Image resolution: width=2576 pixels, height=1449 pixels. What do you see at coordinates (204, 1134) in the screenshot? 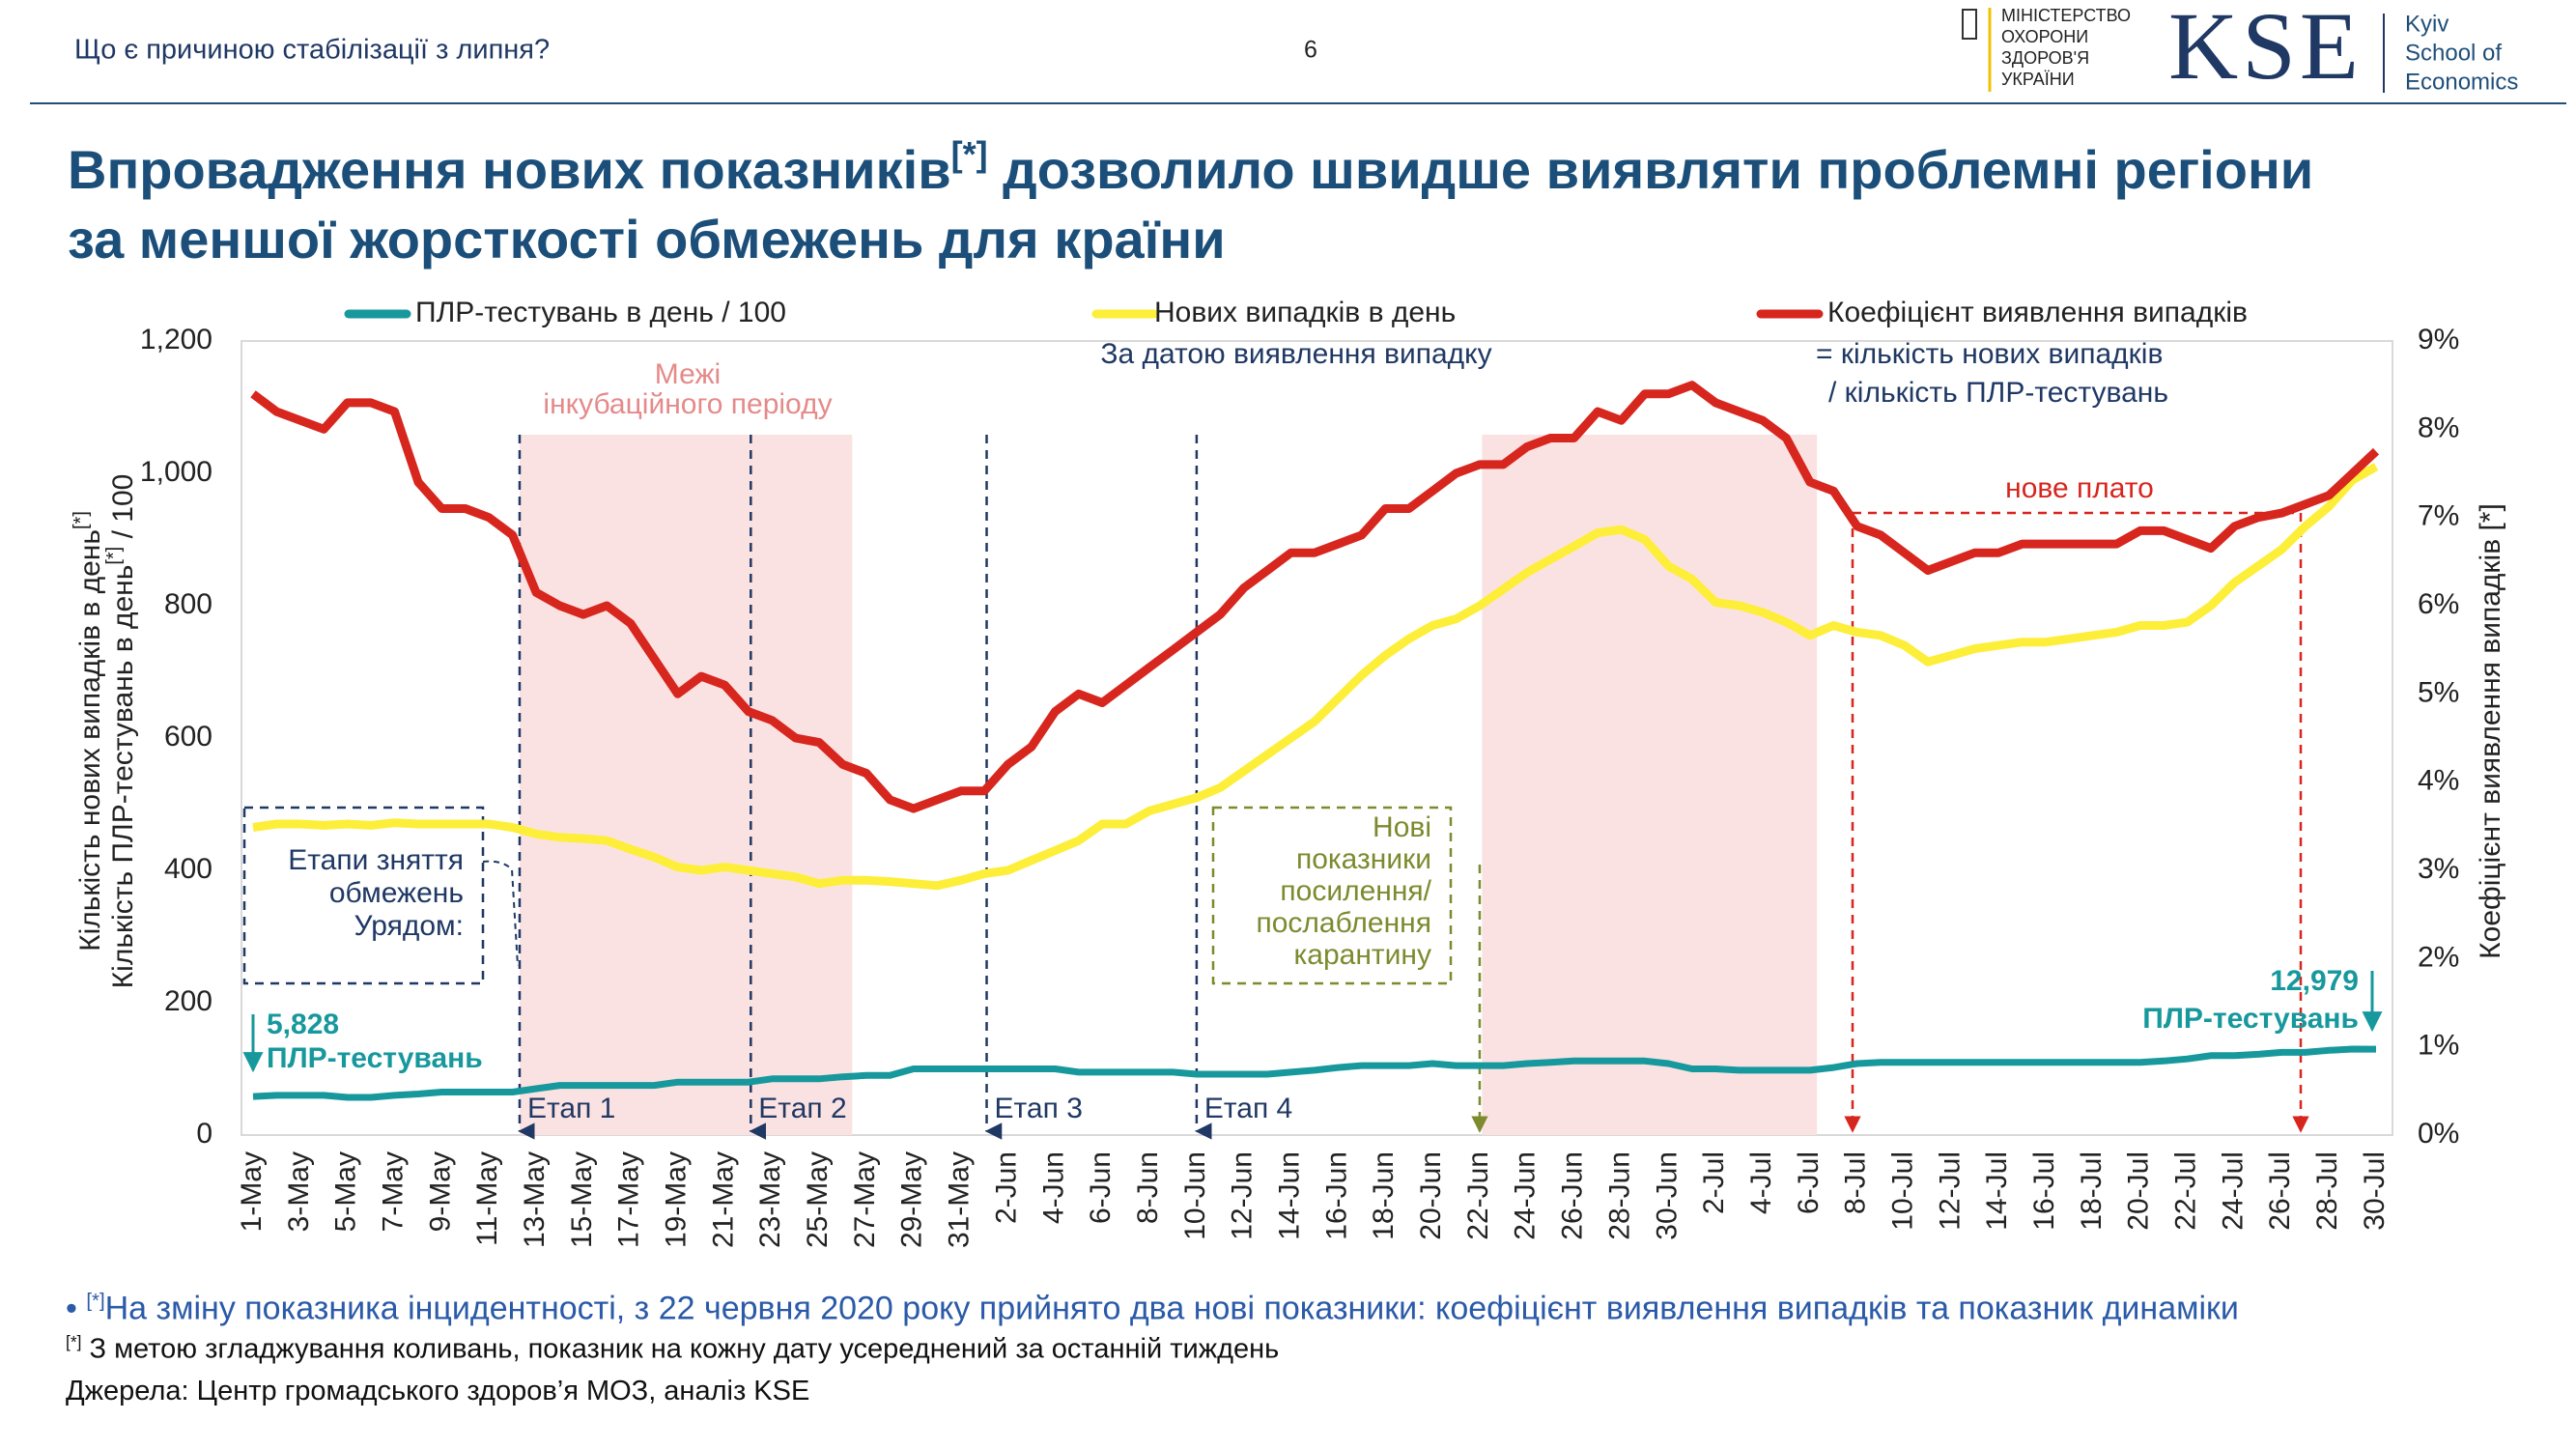
I see `y-tick-label: 0` at bounding box center [204, 1134].